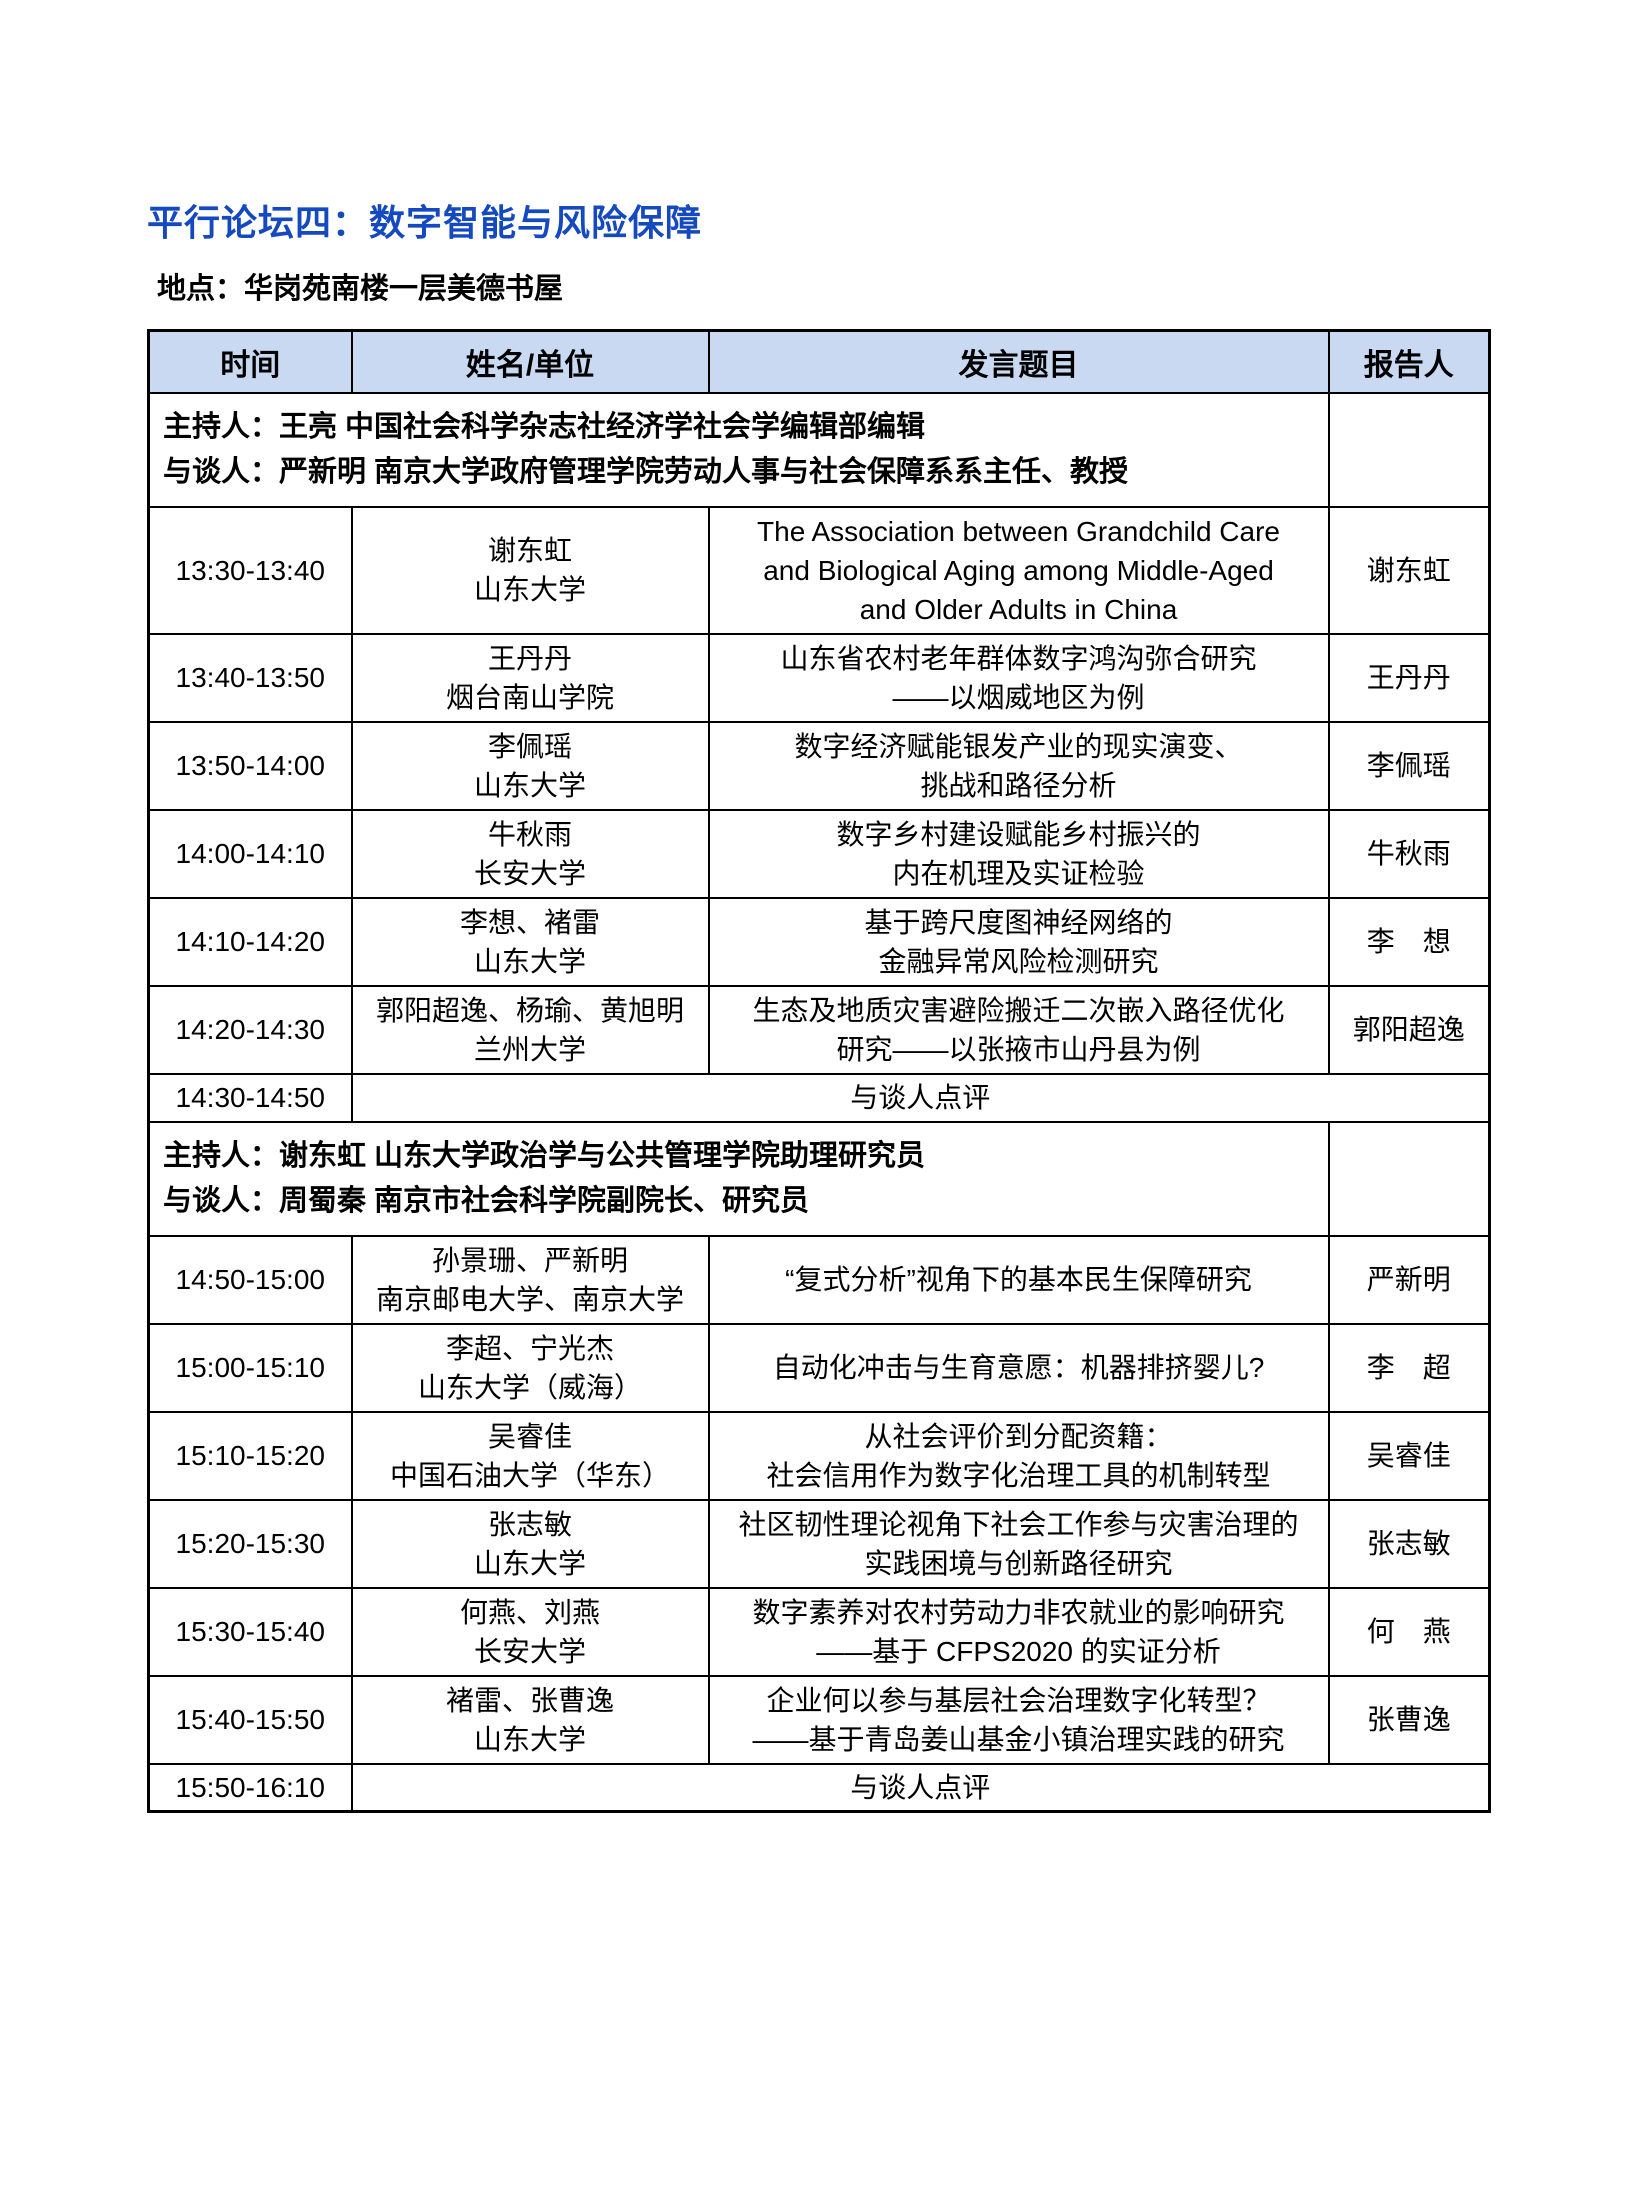  What do you see at coordinates (1409, 1543) in the screenshot?
I see `presenter-cell: 张志敏` at bounding box center [1409, 1543].